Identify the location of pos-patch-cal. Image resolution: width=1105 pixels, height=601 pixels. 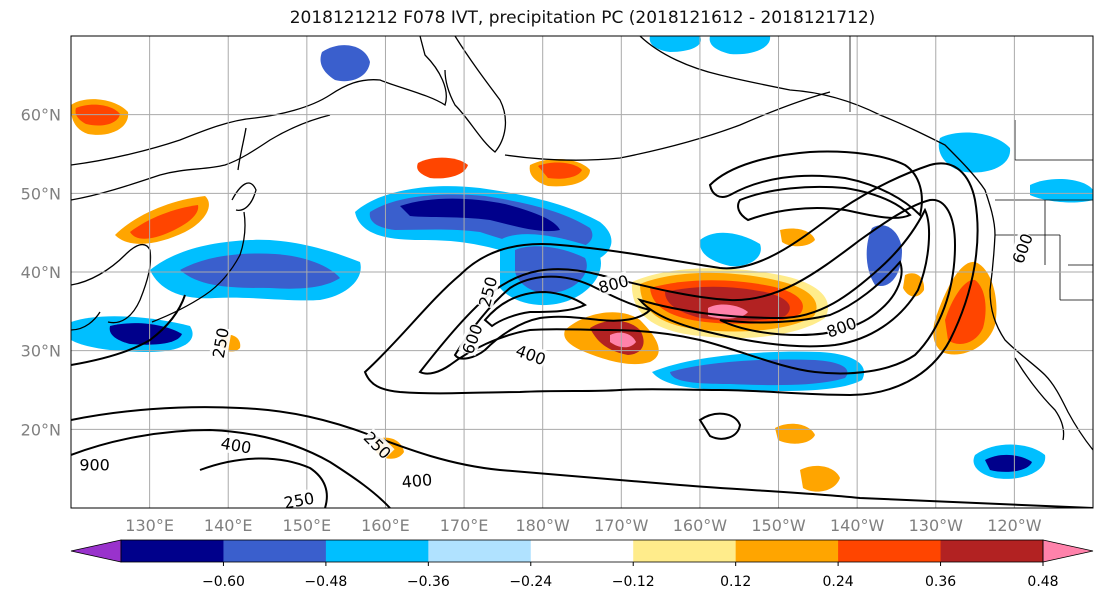
(820, 478).